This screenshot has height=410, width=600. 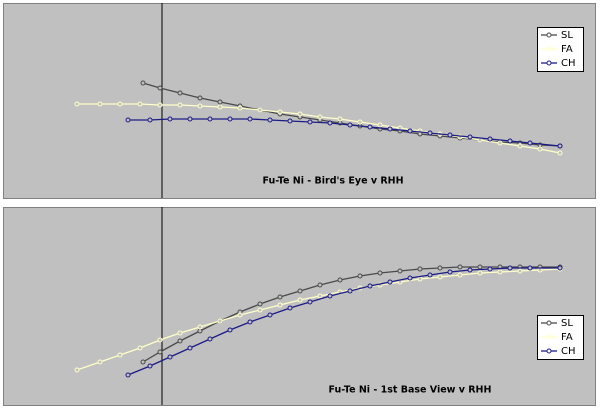 I want to click on chart-title: Fu-Te Ni - Bird's Eye v RHH, so click(x=332, y=181).